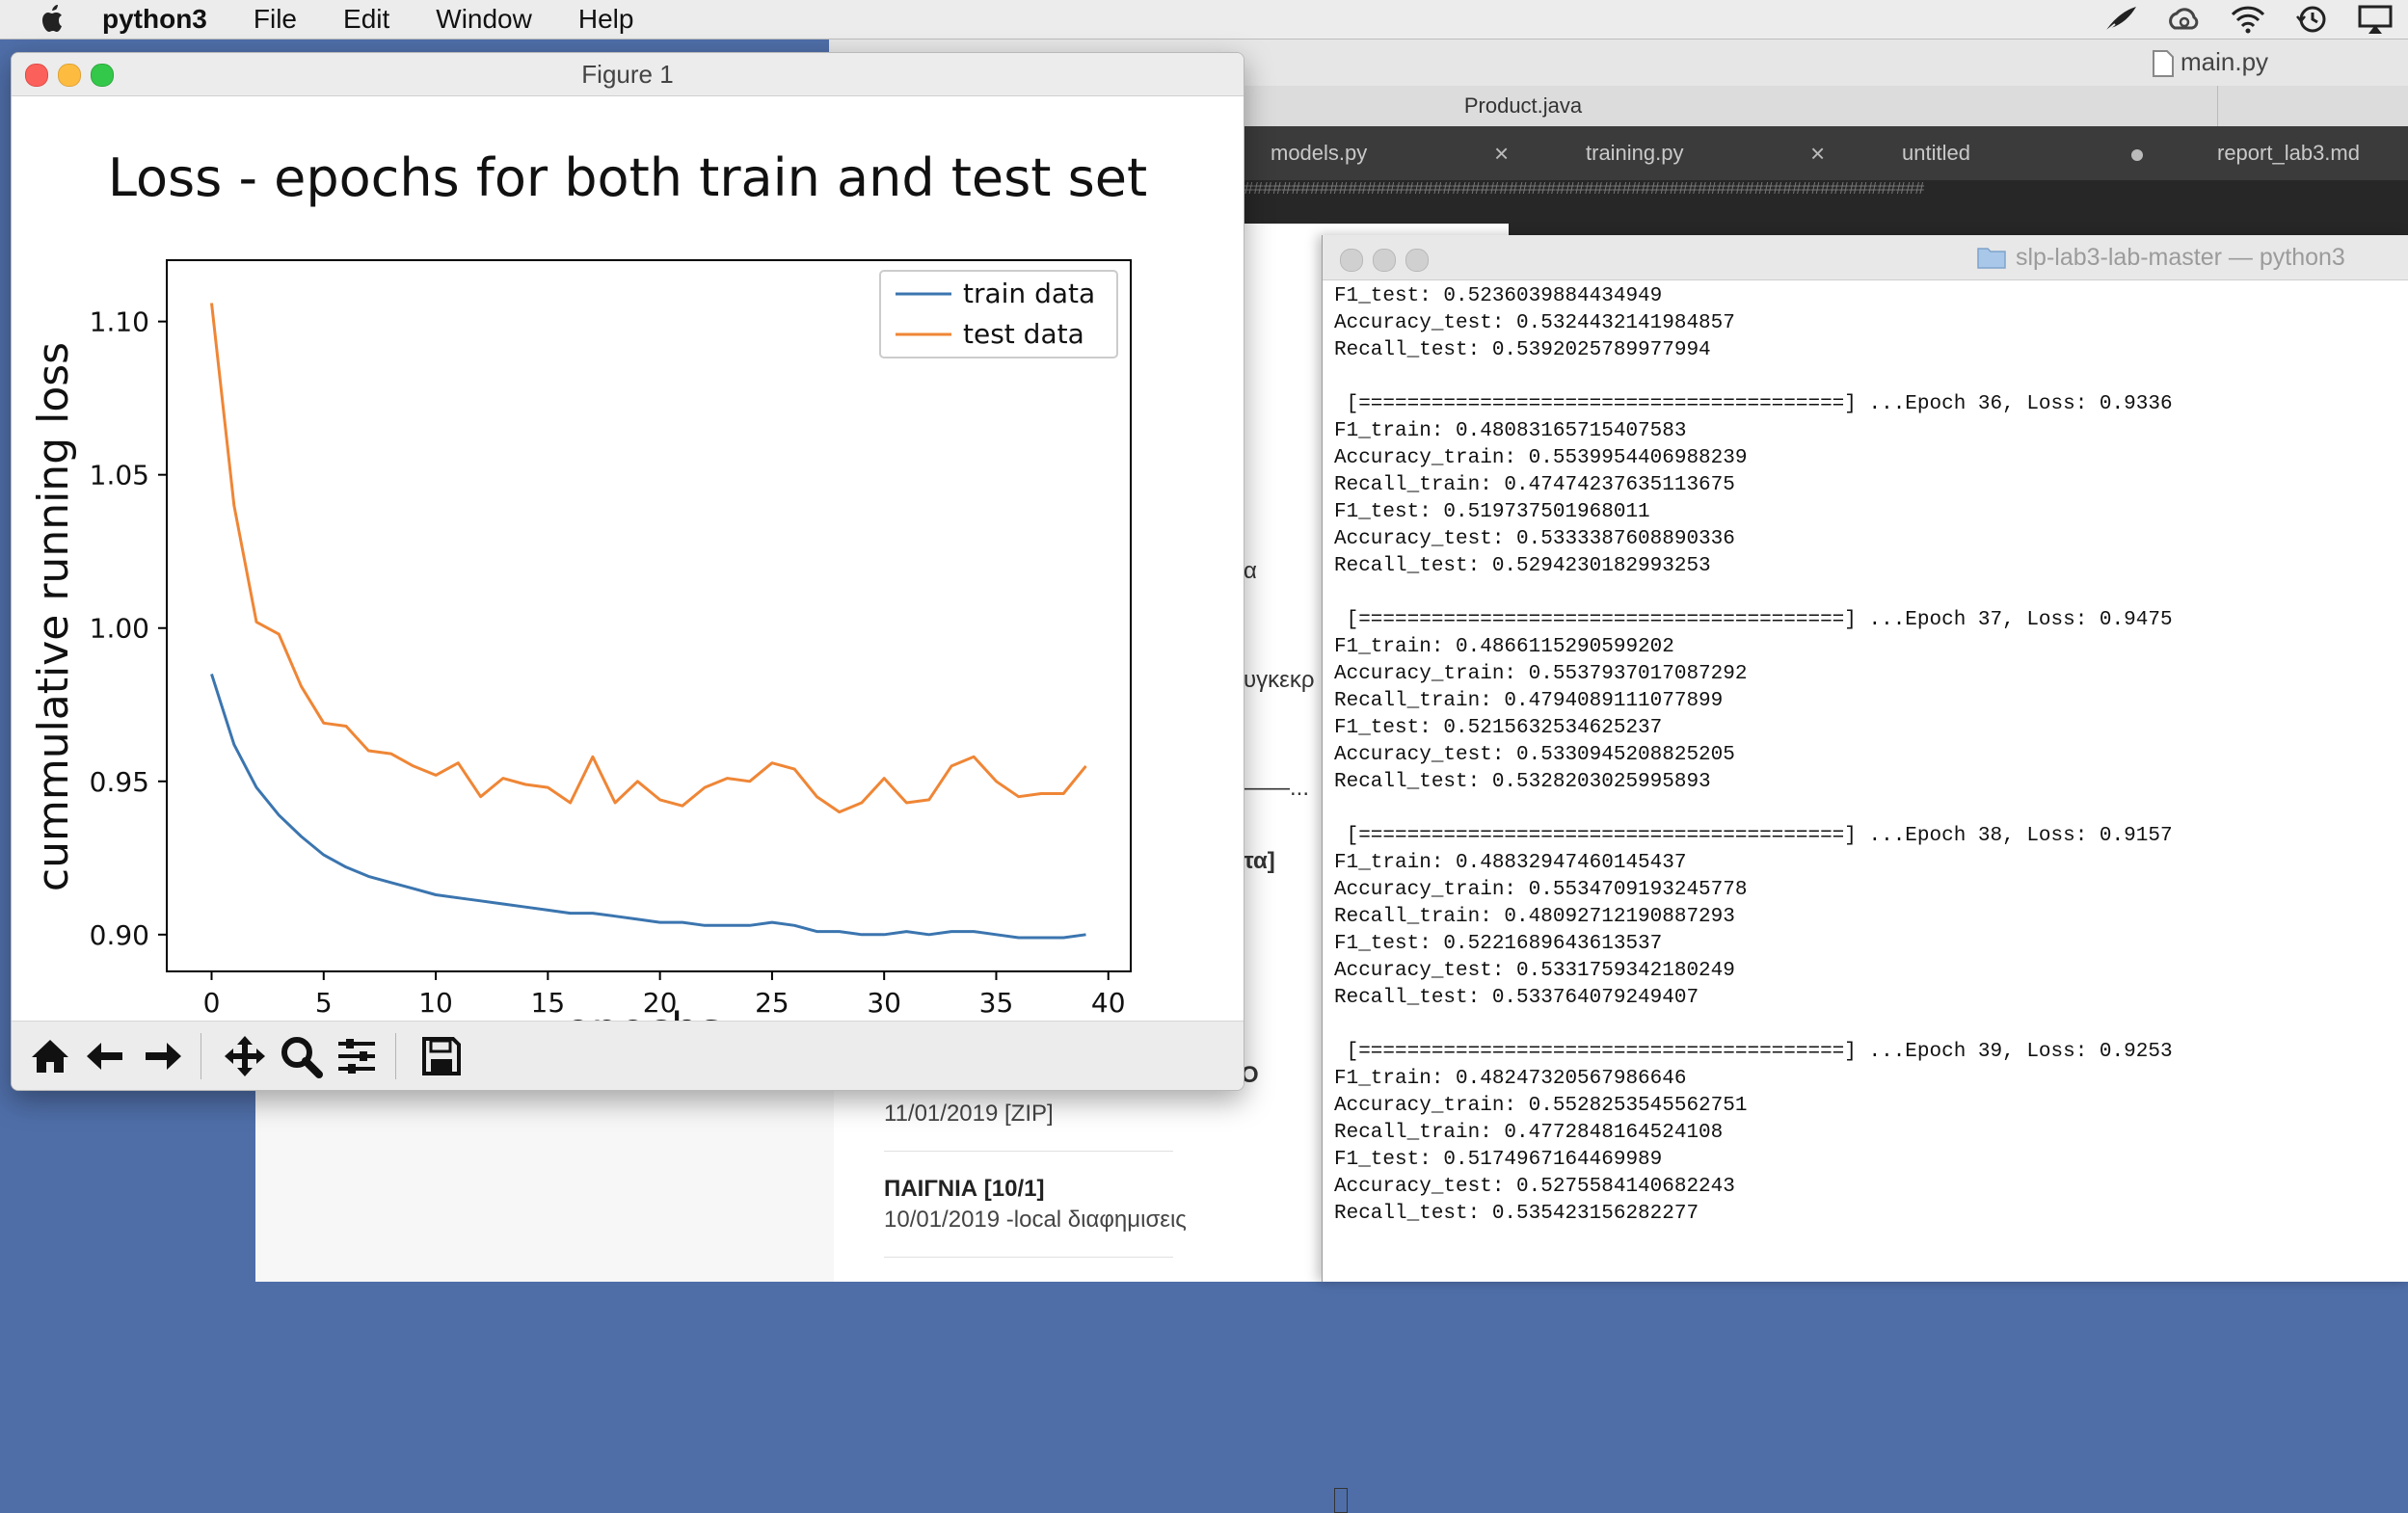  Describe the element at coordinates (1991, 258) in the screenshot. I see `folder-icon` at that location.